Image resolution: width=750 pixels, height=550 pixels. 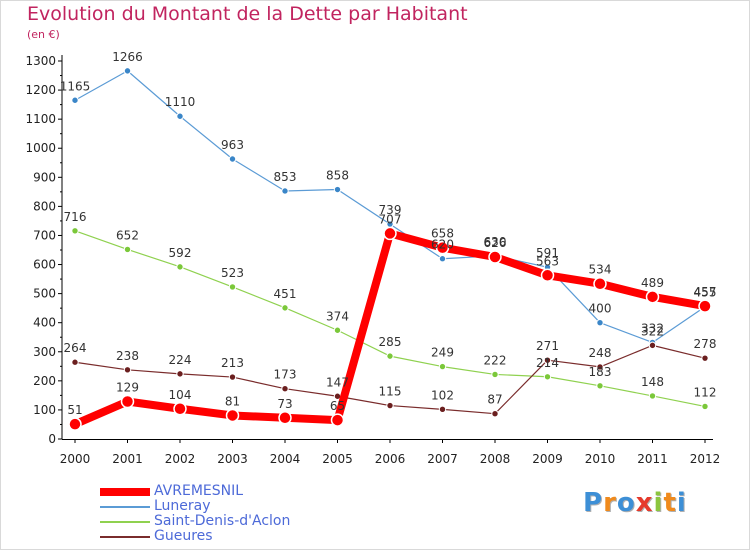 What do you see at coordinates (44, 410) in the screenshot?
I see `y-tick-label: 100` at bounding box center [44, 410].